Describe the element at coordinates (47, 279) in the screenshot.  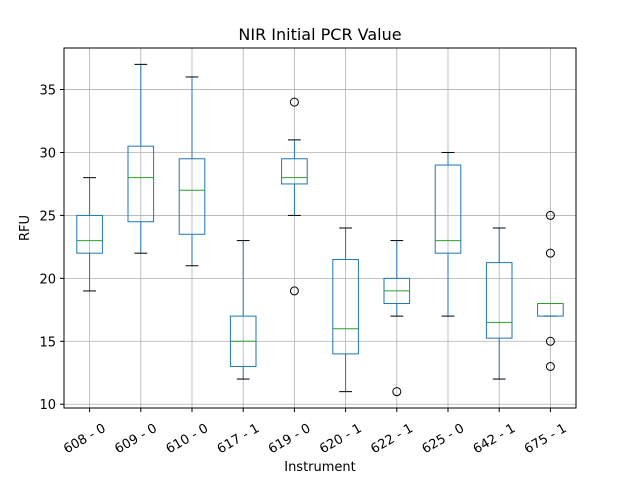
I see `y-tick-label: 20` at that location.